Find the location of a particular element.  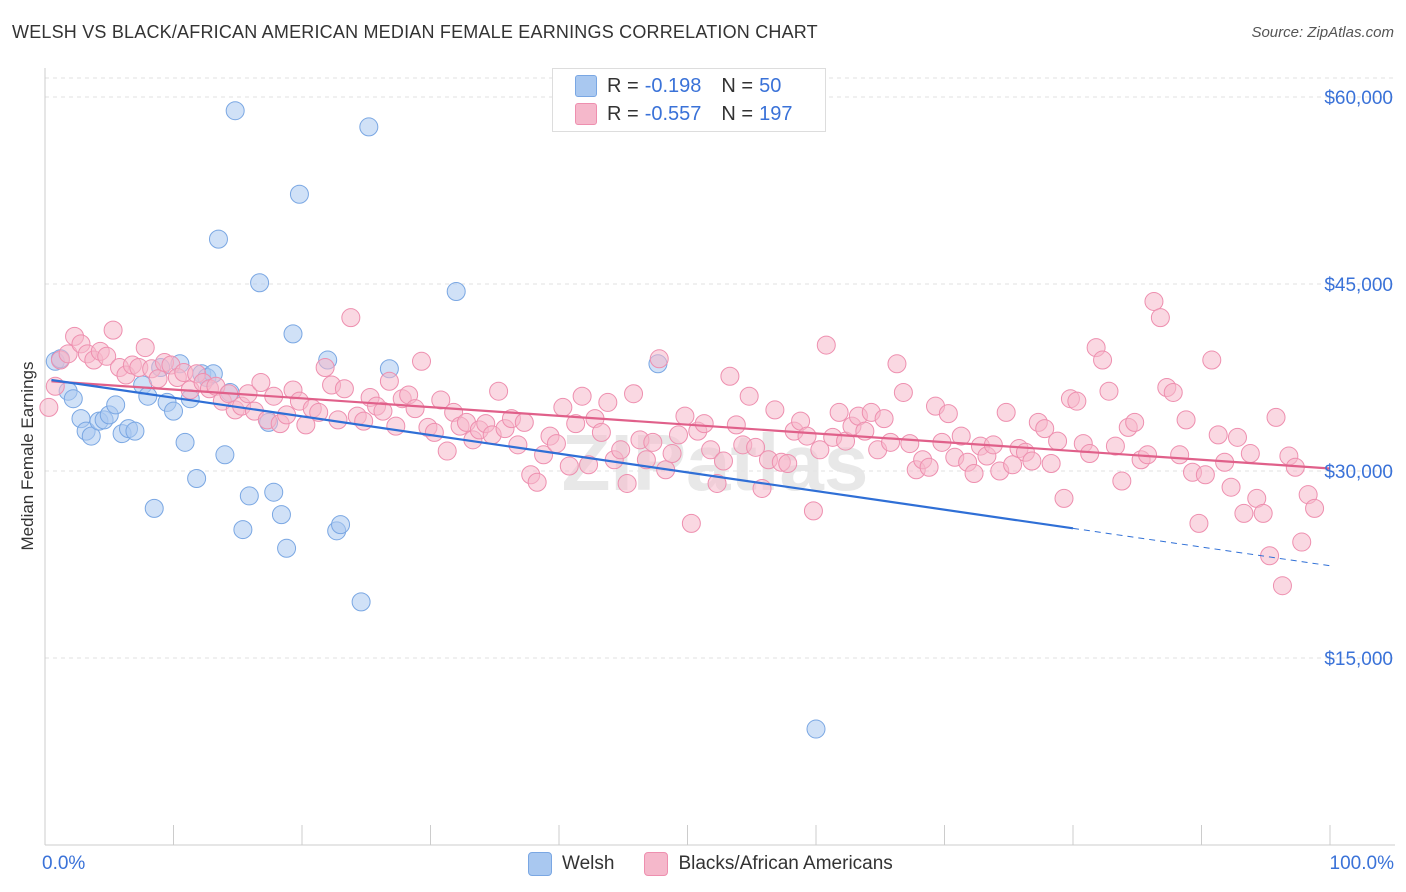

blacks-legend-label: Blacks/African Americans is located at coordinates (785, 863).